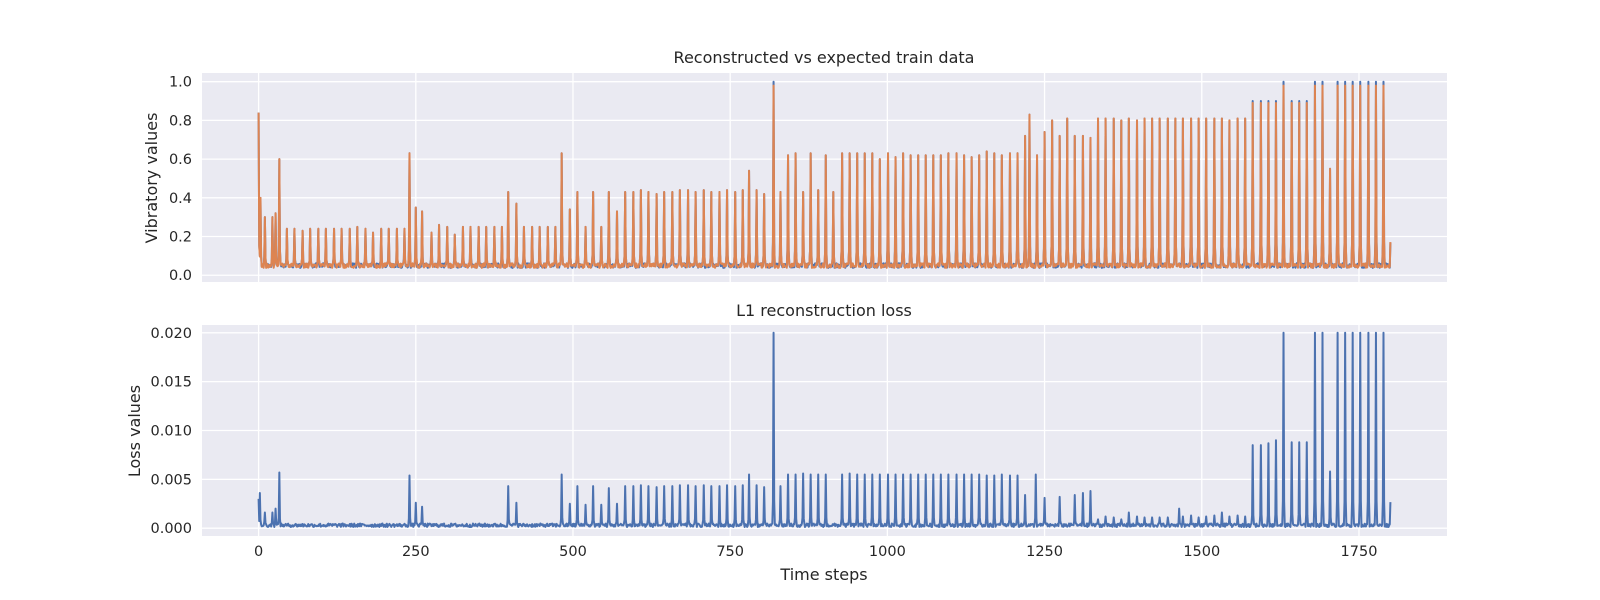 This screenshot has width=1600, height=600. I want to click on x-tick-label: 500, so click(573, 552).